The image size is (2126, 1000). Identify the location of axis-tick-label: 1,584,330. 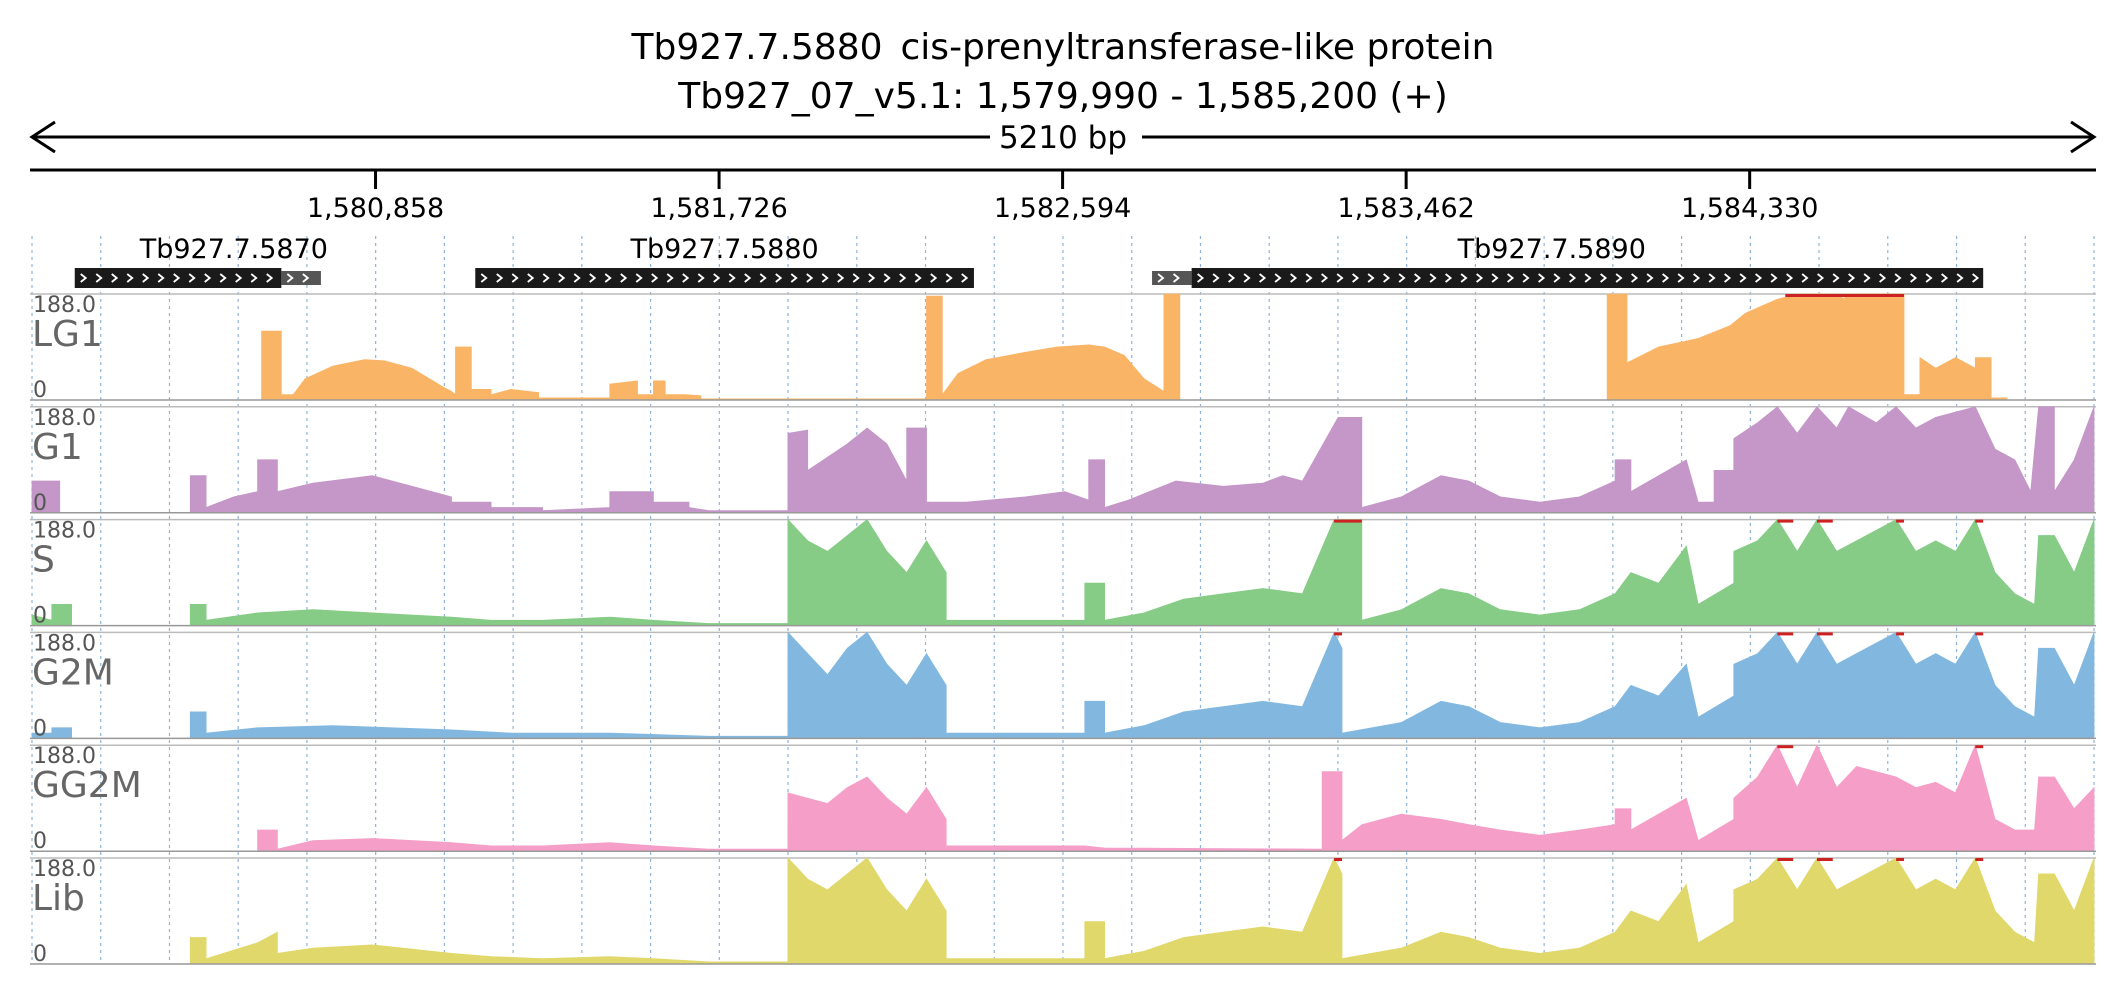
(1749, 208).